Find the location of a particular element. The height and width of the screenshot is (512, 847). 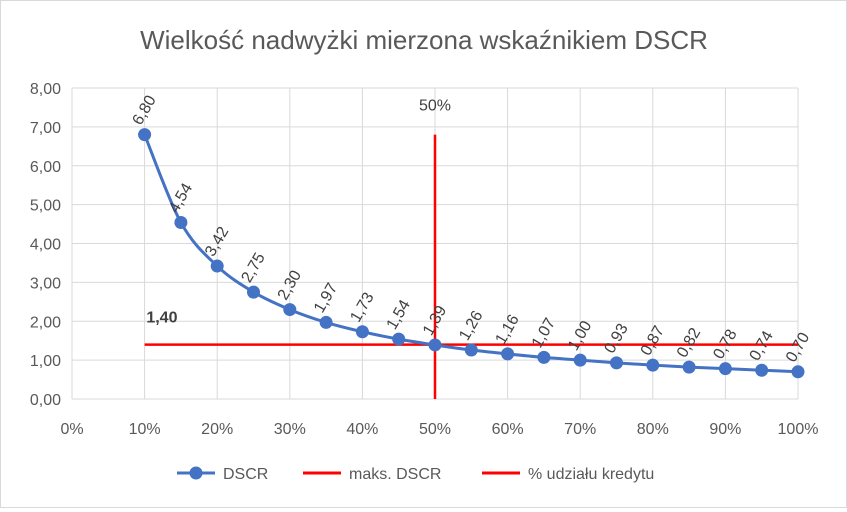

y-tick-label: 1,00 is located at coordinates (45, 361).